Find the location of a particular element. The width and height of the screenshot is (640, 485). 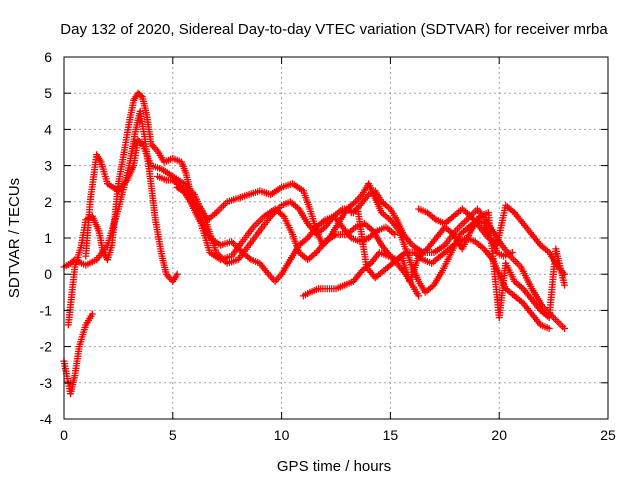

y-tick-label: 3 is located at coordinates (48, 166).